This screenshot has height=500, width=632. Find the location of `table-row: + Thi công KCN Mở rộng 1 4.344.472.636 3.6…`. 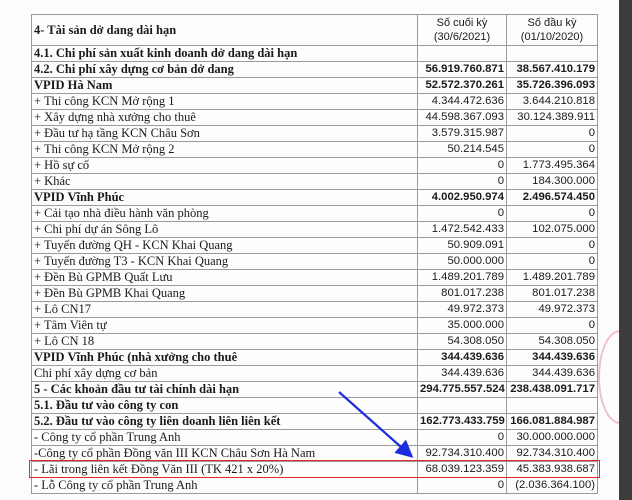

table-row: + Thi công KCN Mở rộng 1 4.344.472.636 3.6… is located at coordinates (314, 101).